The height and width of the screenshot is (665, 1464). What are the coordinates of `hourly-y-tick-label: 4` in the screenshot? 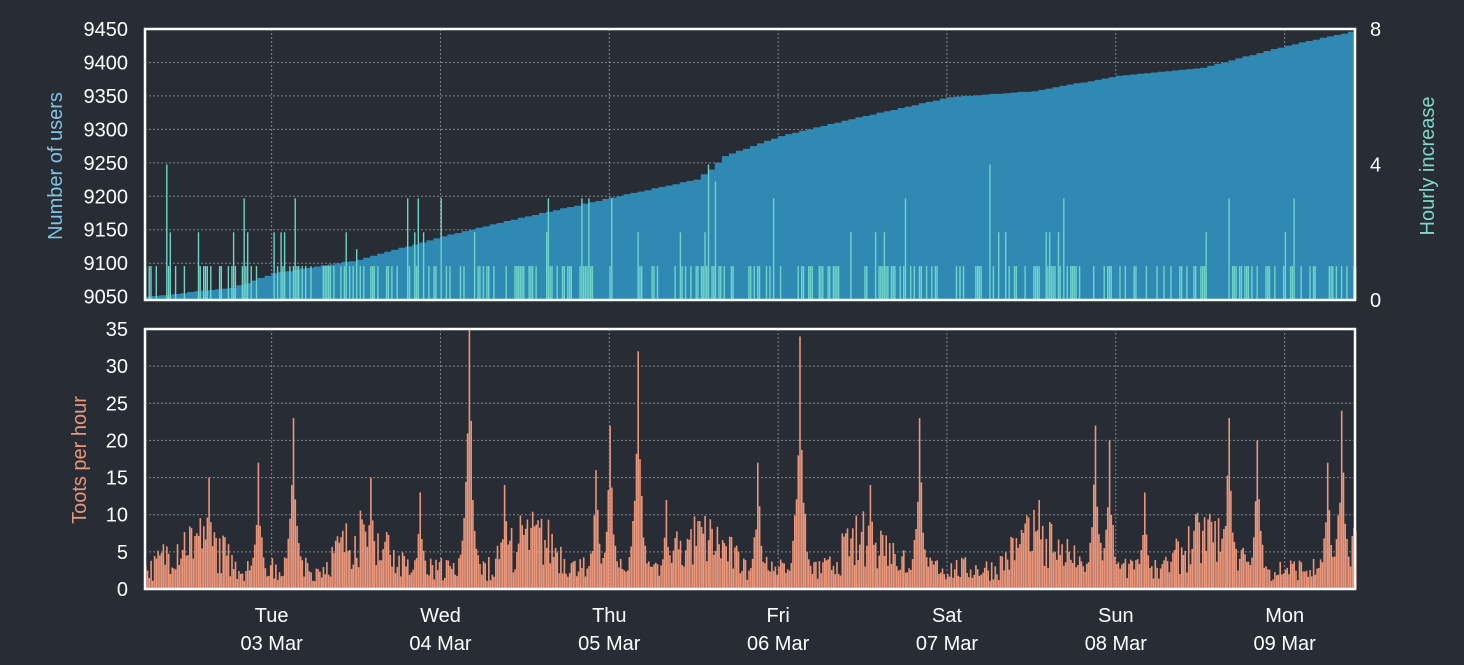 It's located at (1375, 166).